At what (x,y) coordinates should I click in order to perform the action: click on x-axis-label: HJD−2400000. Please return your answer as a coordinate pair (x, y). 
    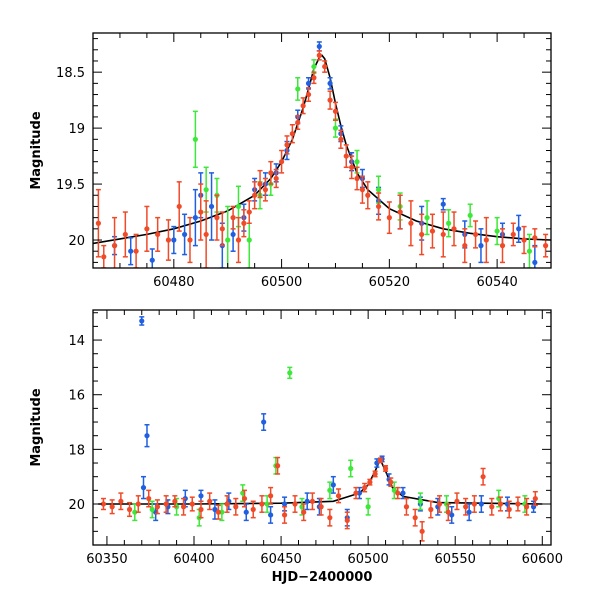
    Looking at the image, I should click on (322, 577).